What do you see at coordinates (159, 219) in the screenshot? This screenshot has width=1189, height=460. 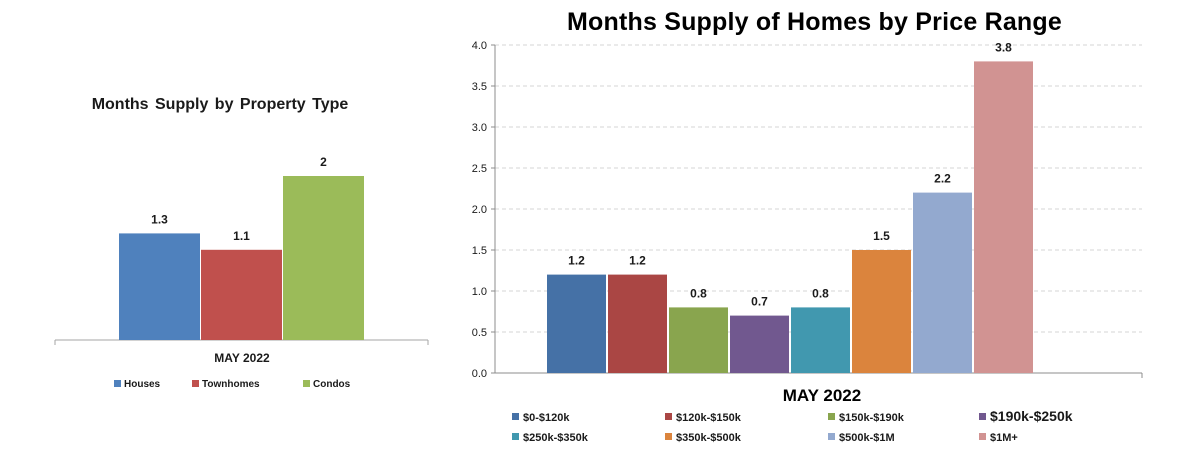 I see `data-label: 1.3` at bounding box center [159, 219].